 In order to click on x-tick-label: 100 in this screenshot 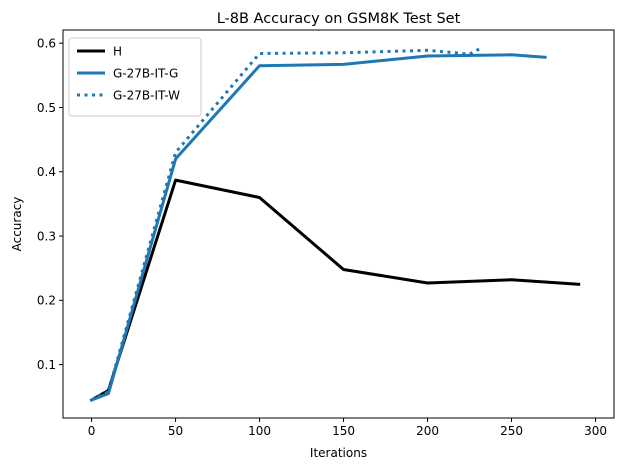, I will do `click(259, 431)`.